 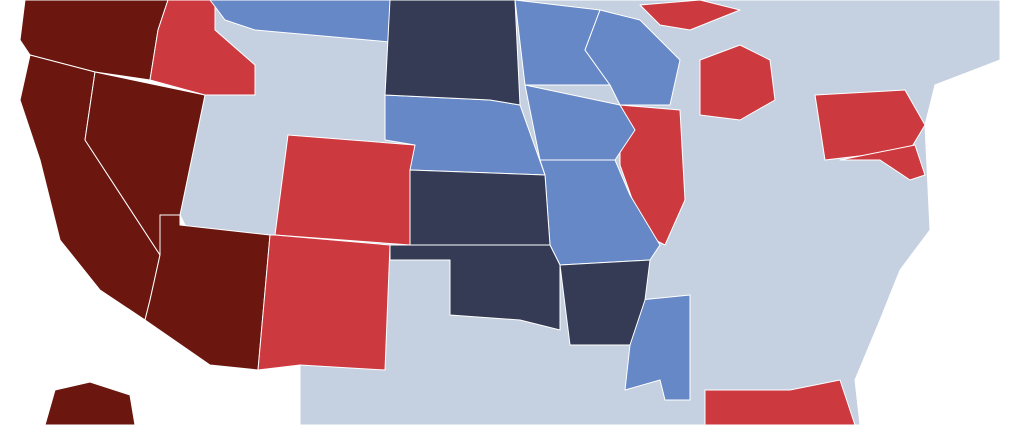 What do you see at coordinates (452, 53) in the screenshot?
I see `state-nd-sd` at bounding box center [452, 53].